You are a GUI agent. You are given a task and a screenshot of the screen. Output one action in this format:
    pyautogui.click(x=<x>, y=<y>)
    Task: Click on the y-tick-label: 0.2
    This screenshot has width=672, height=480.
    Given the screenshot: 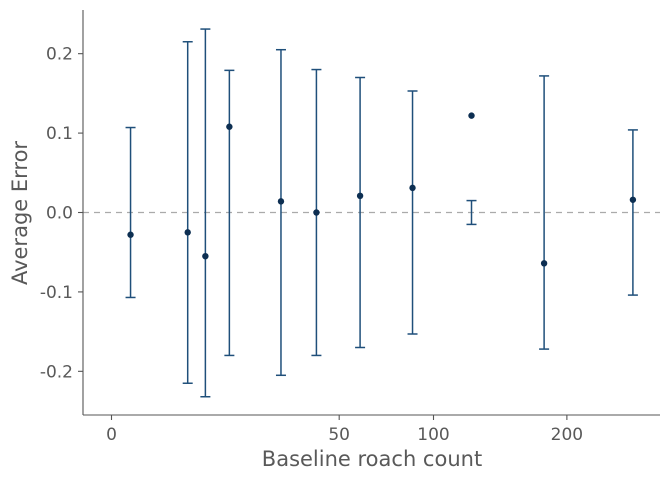 What is the action you would take?
    pyautogui.click(x=59, y=55)
    